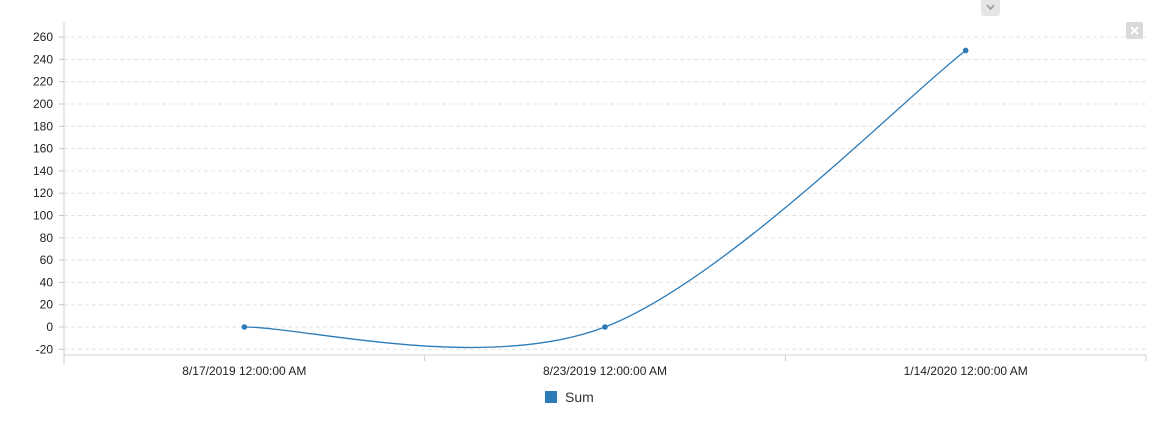 The width and height of the screenshot is (1158, 422). I want to click on y-tick-label: 20, so click(47, 305).